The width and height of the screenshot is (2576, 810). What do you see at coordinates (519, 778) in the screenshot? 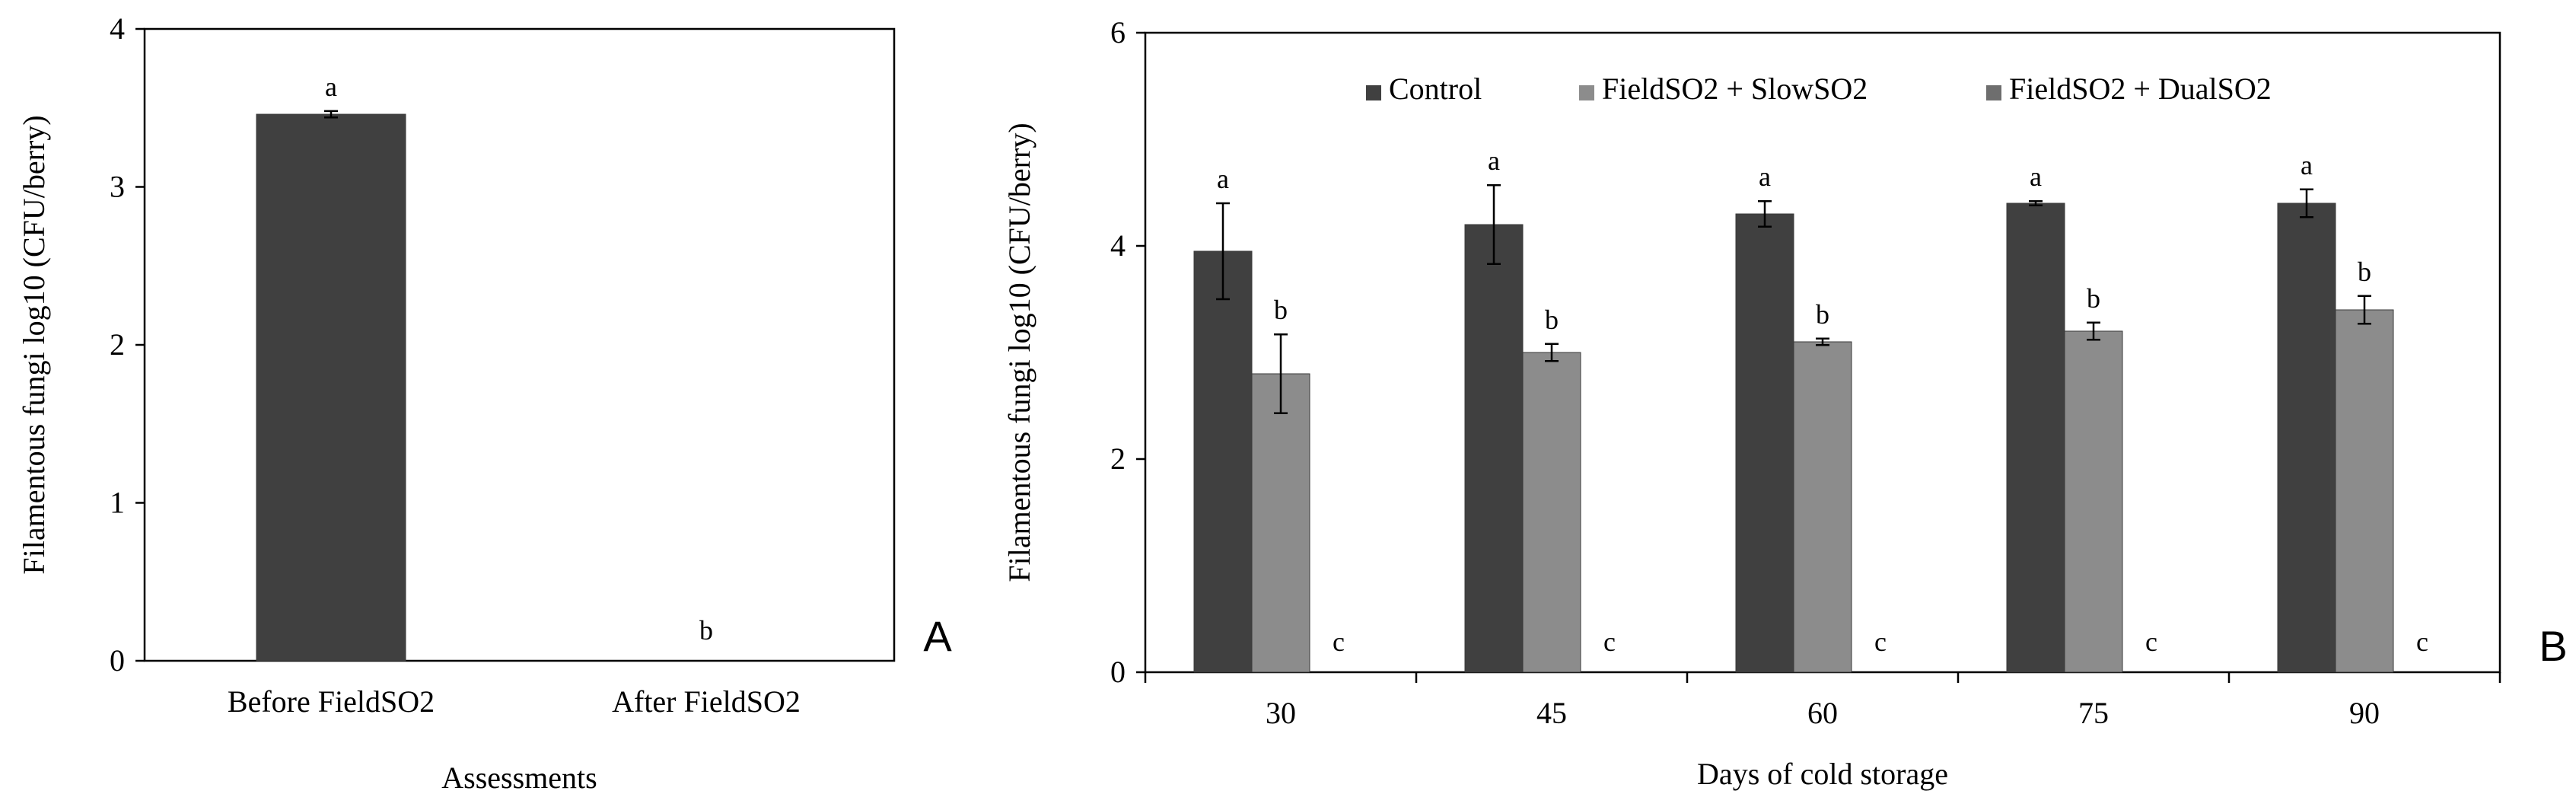
I see `x-axis-title: Assessments` at bounding box center [519, 778].